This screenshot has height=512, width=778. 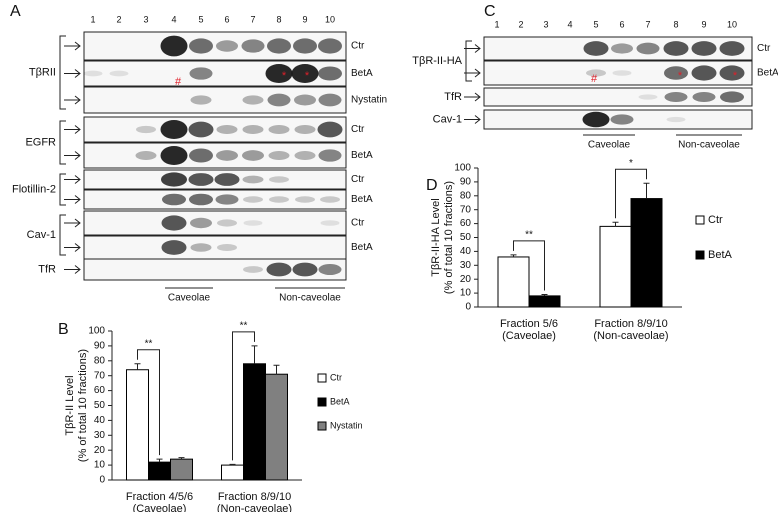 I want to click on category-note: (Caveolae), so click(x=160, y=507).